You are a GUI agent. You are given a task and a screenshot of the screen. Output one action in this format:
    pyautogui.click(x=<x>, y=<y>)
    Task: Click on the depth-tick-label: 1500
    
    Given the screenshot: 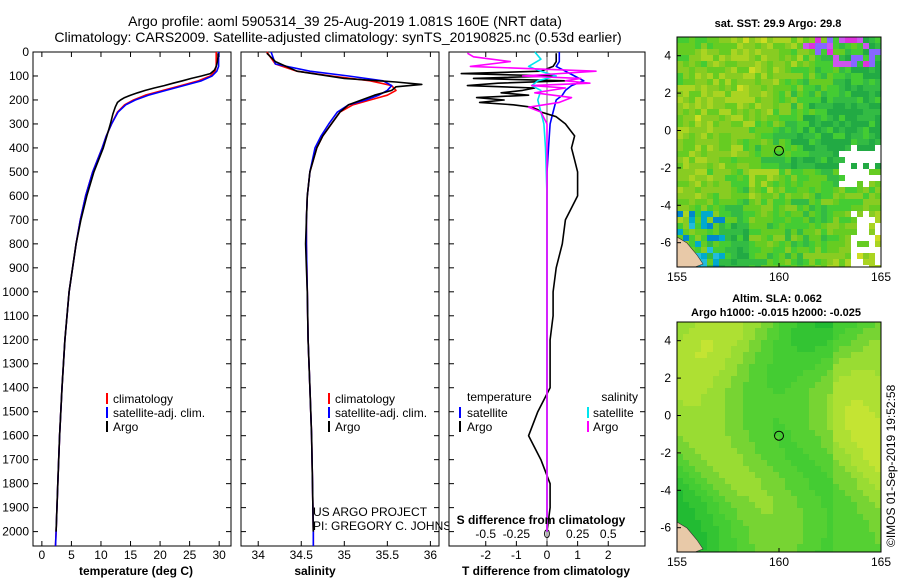 What is the action you would take?
    pyautogui.click(x=15, y=412)
    